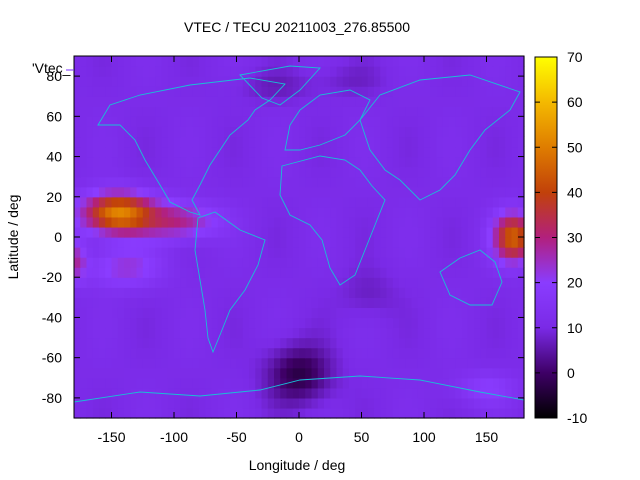 This screenshot has height=480, width=640. Describe the element at coordinates (575, 102) in the screenshot. I see `colorbar-tick-label: 60` at that location.